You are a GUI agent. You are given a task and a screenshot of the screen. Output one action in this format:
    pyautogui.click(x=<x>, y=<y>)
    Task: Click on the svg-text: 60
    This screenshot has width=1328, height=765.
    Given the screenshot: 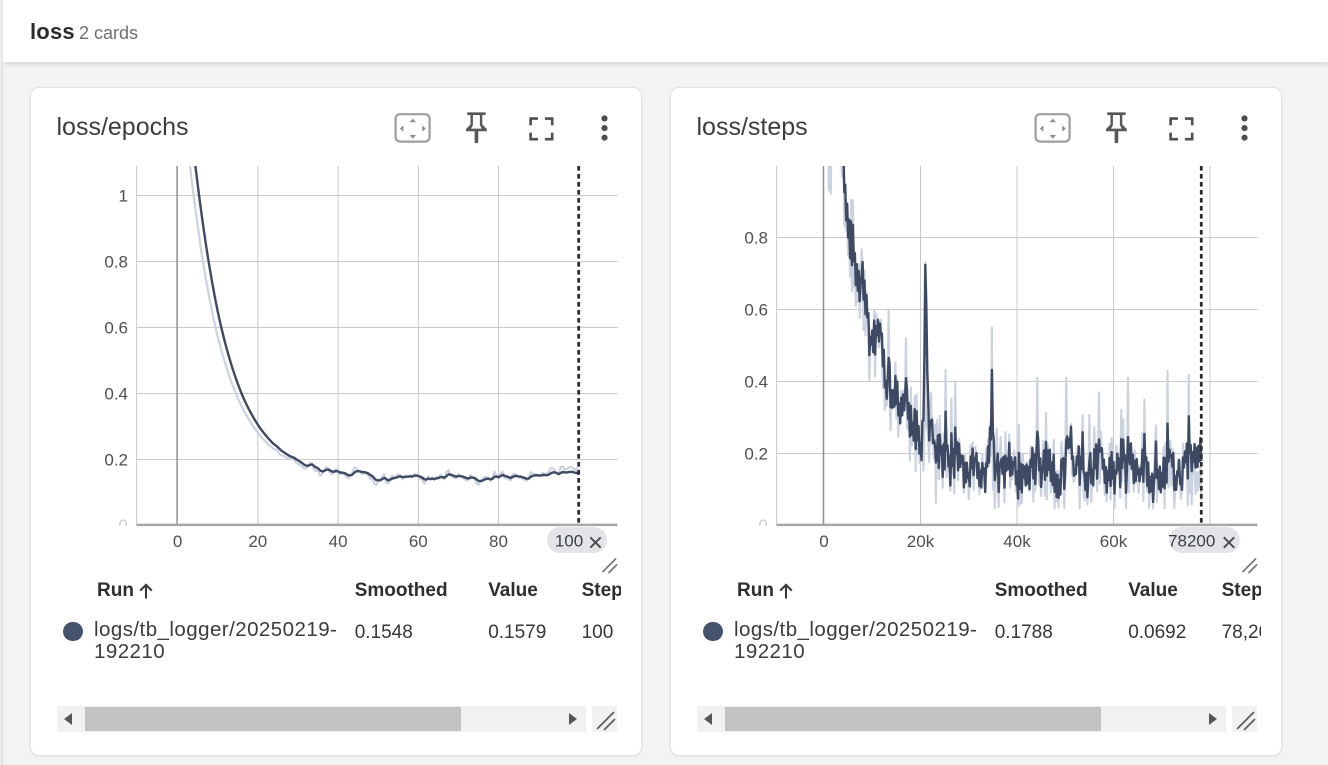 What is the action you would take?
    pyautogui.click(x=418, y=541)
    